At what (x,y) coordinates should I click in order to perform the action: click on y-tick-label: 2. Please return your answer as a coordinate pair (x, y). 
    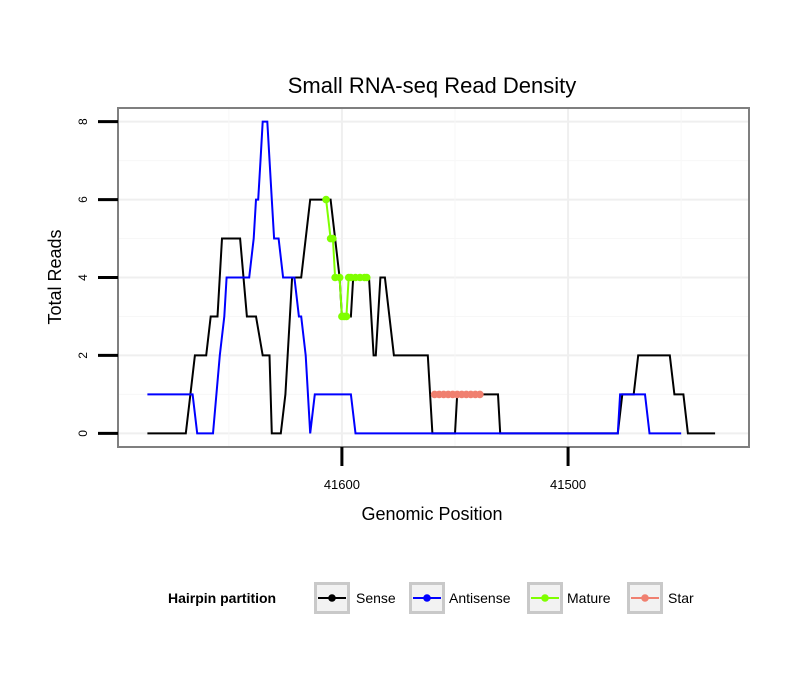
    Looking at the image, I should click on (83, 355).